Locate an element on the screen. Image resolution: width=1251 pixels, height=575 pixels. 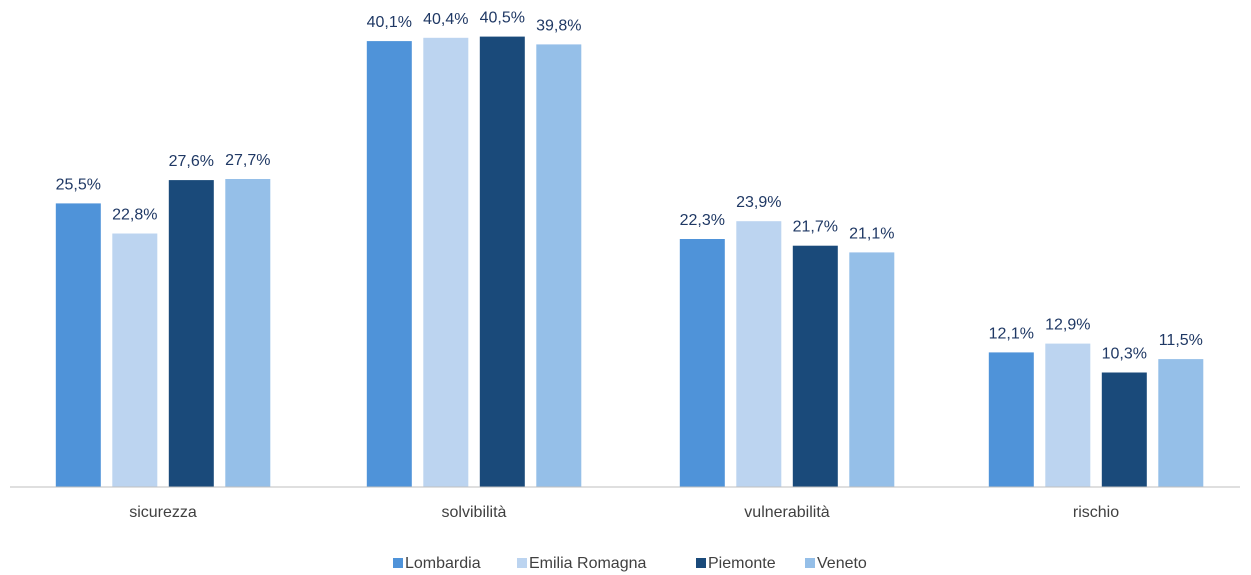
value-label: 21,1% is located at coordinates (871, 233).